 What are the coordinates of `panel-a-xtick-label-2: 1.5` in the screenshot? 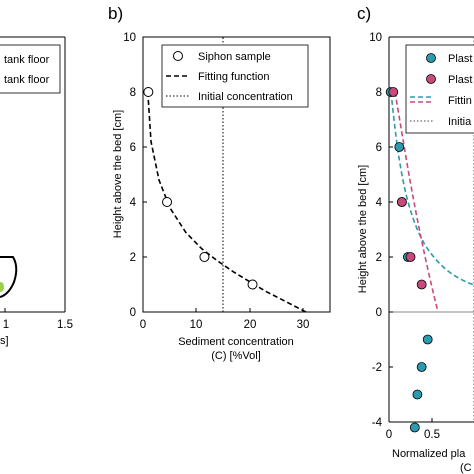 It's located at (65, 325).